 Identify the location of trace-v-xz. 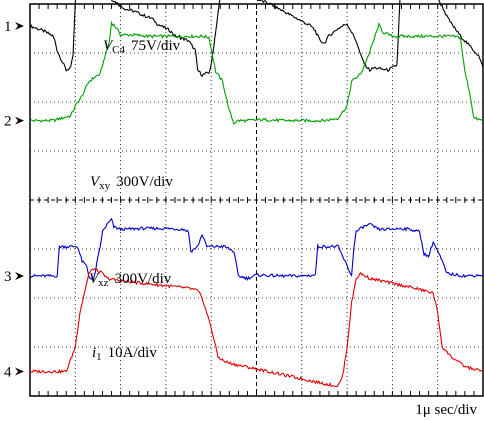
(256, 249).